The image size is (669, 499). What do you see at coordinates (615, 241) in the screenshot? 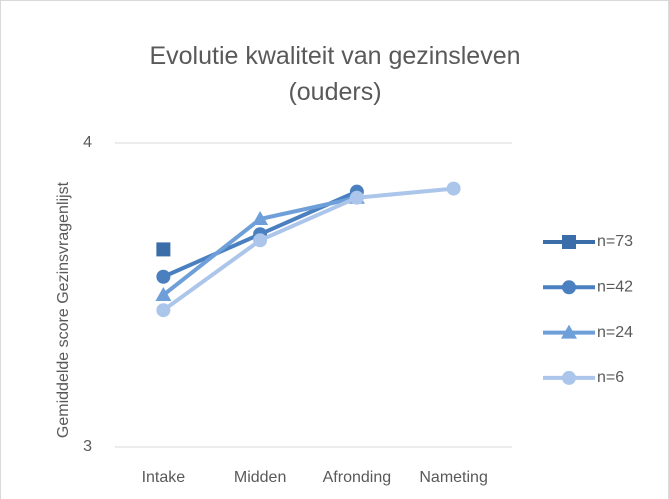
I see `legend-label: n=73` at bounding box center [615, 241].